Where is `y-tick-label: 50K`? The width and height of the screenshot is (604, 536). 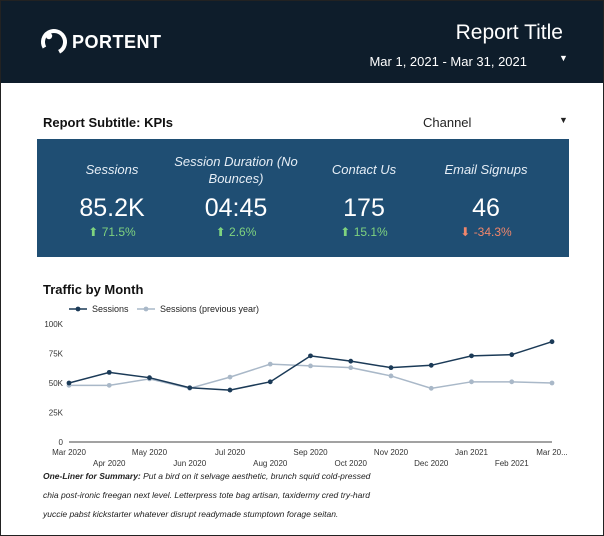
y-tick-label: 50K is located at coordinates (56, 383).